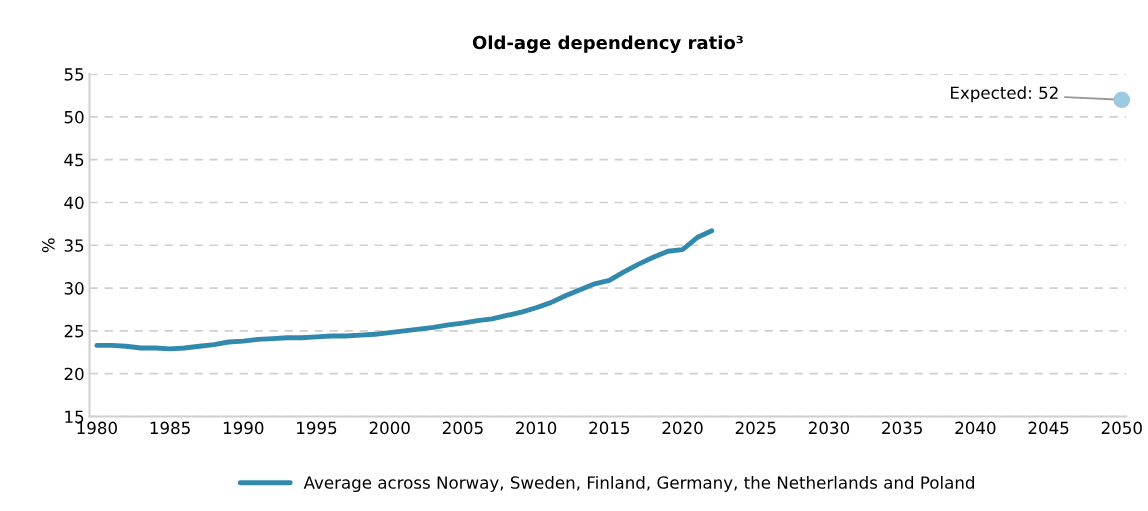 This screenshot has width=1148, height=511. What do you see at coordinates (74, 74) in the screenshot?
I see `y-tick-label: 55` at bounding box center [74, 74].